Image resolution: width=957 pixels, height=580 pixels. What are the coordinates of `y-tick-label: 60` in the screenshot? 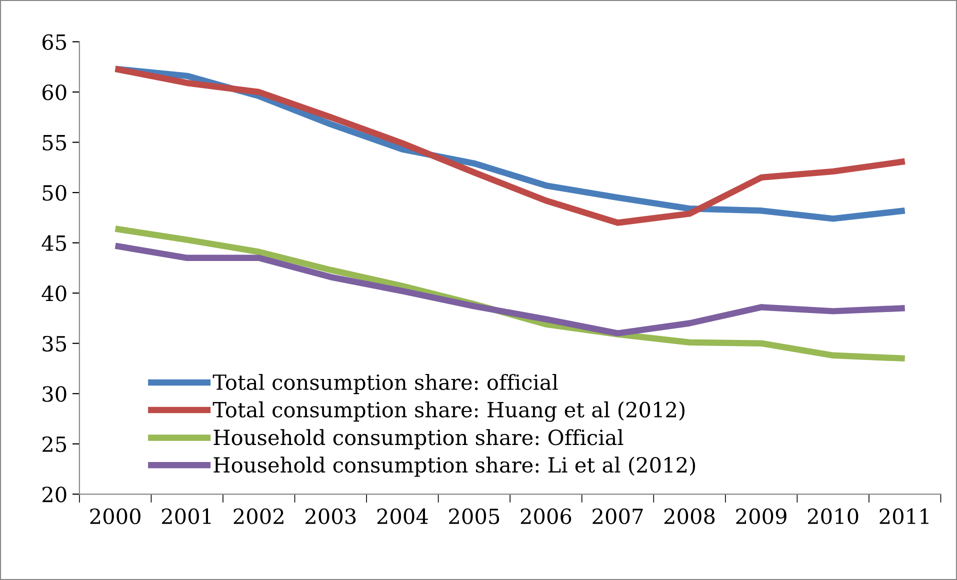 It's located at (54, 92).